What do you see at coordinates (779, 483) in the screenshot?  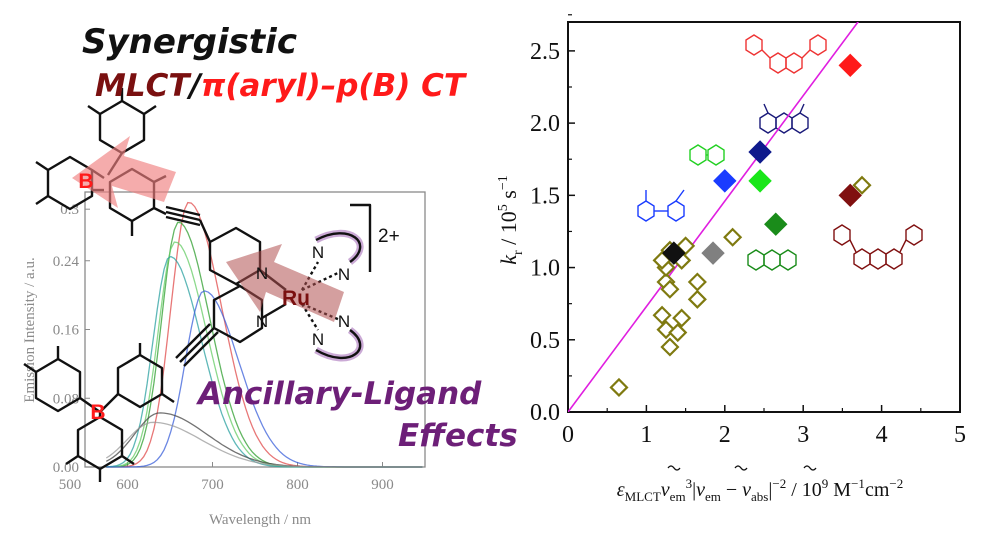 I see `xl-m2: −2` at bounding box center [779, 483].